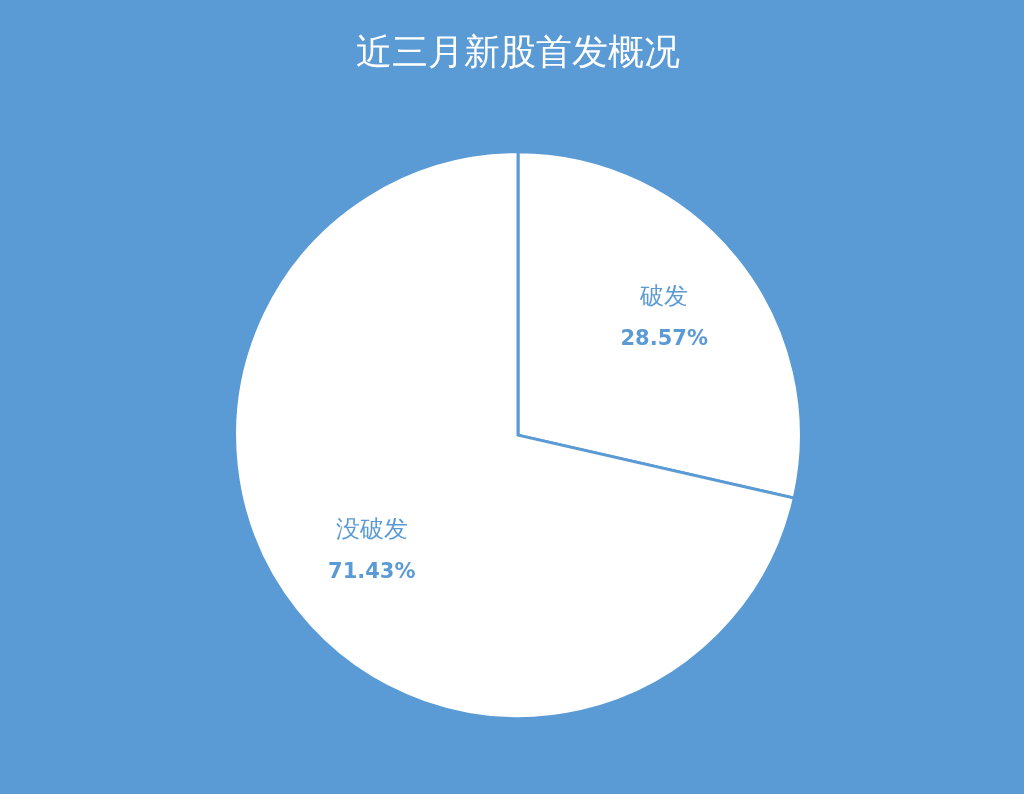 Image resolution: width=1024 pixels, height=794 pixels. Describe the element at coordinates (664, 337) in the screenshot. I see `data-label: 28.57%` at that location.